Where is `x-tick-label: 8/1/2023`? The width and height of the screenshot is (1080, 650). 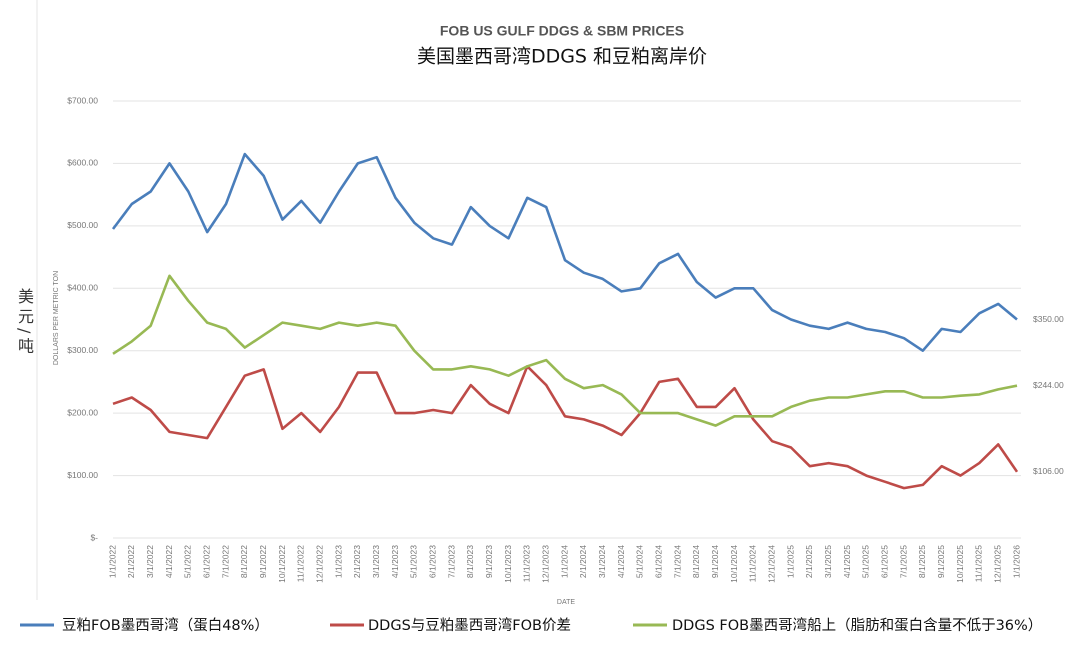 x-tick-label: 8/1/2023 is located at coordinates (470, 561).